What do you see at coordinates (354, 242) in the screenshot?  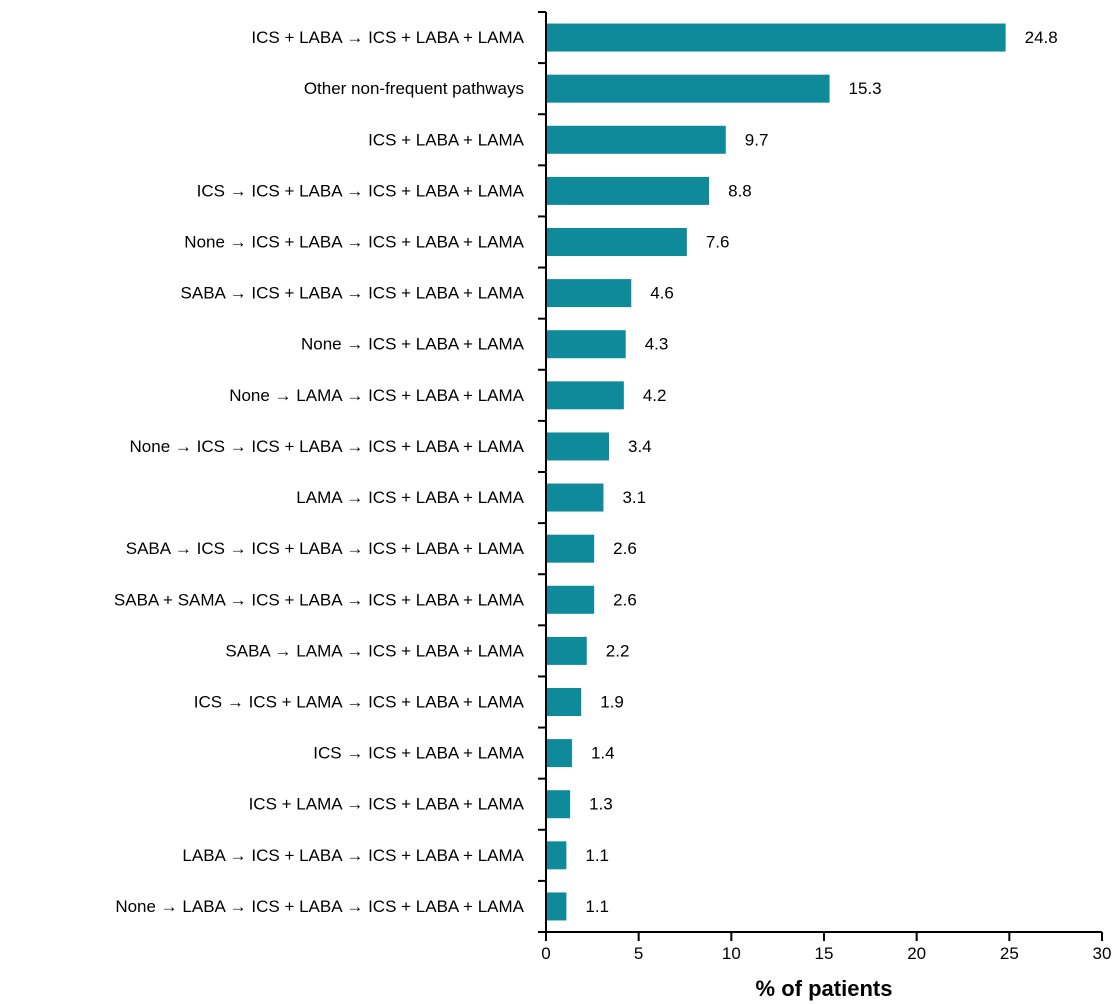 I see `category-label: None → ICS + LABA → ICS + LABA + LAMA` at bounding box center [354, 242].